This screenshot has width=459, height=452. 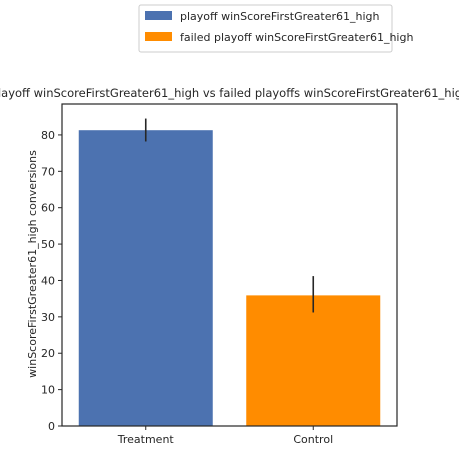 What do you see at coordinates (313, 439) in the screenshot?
I see `x-tick-label-control: Control` at bounding box center [313, 439].